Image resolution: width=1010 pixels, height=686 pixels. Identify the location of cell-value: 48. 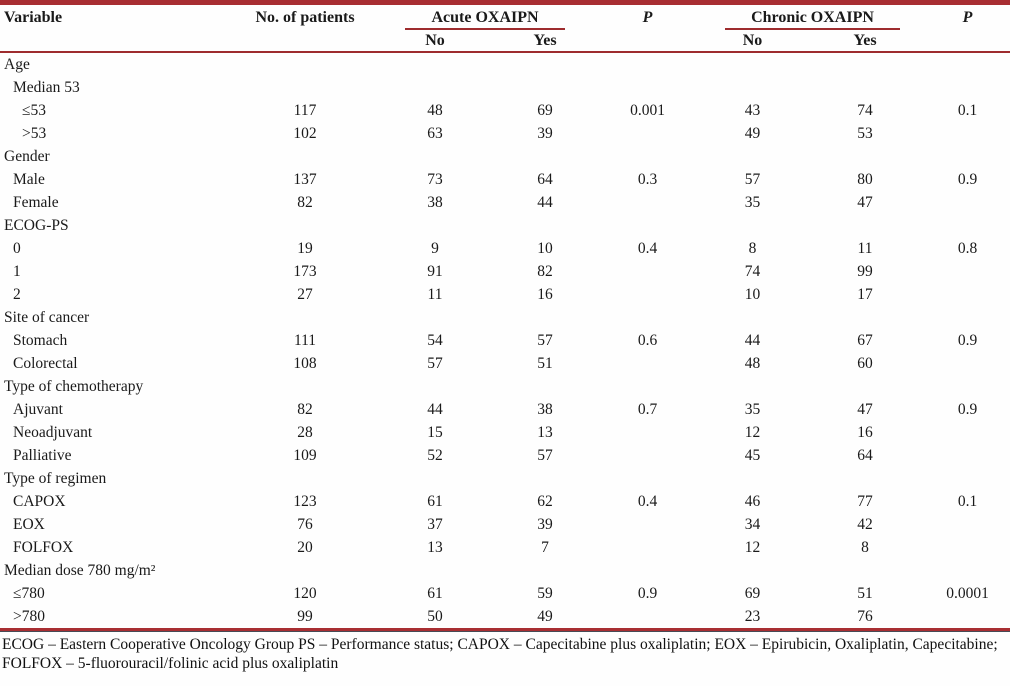
(435, 110).